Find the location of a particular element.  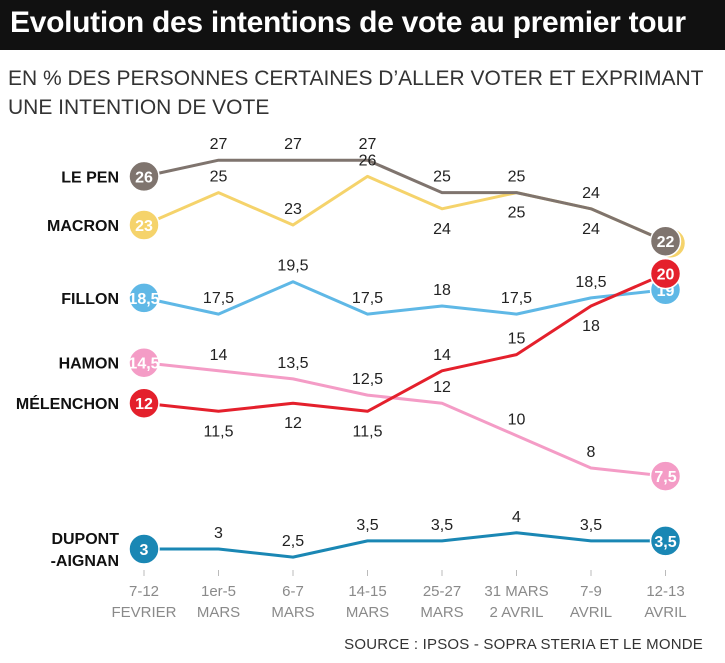

badge-label: 3 is located at coordinates (144, 550).